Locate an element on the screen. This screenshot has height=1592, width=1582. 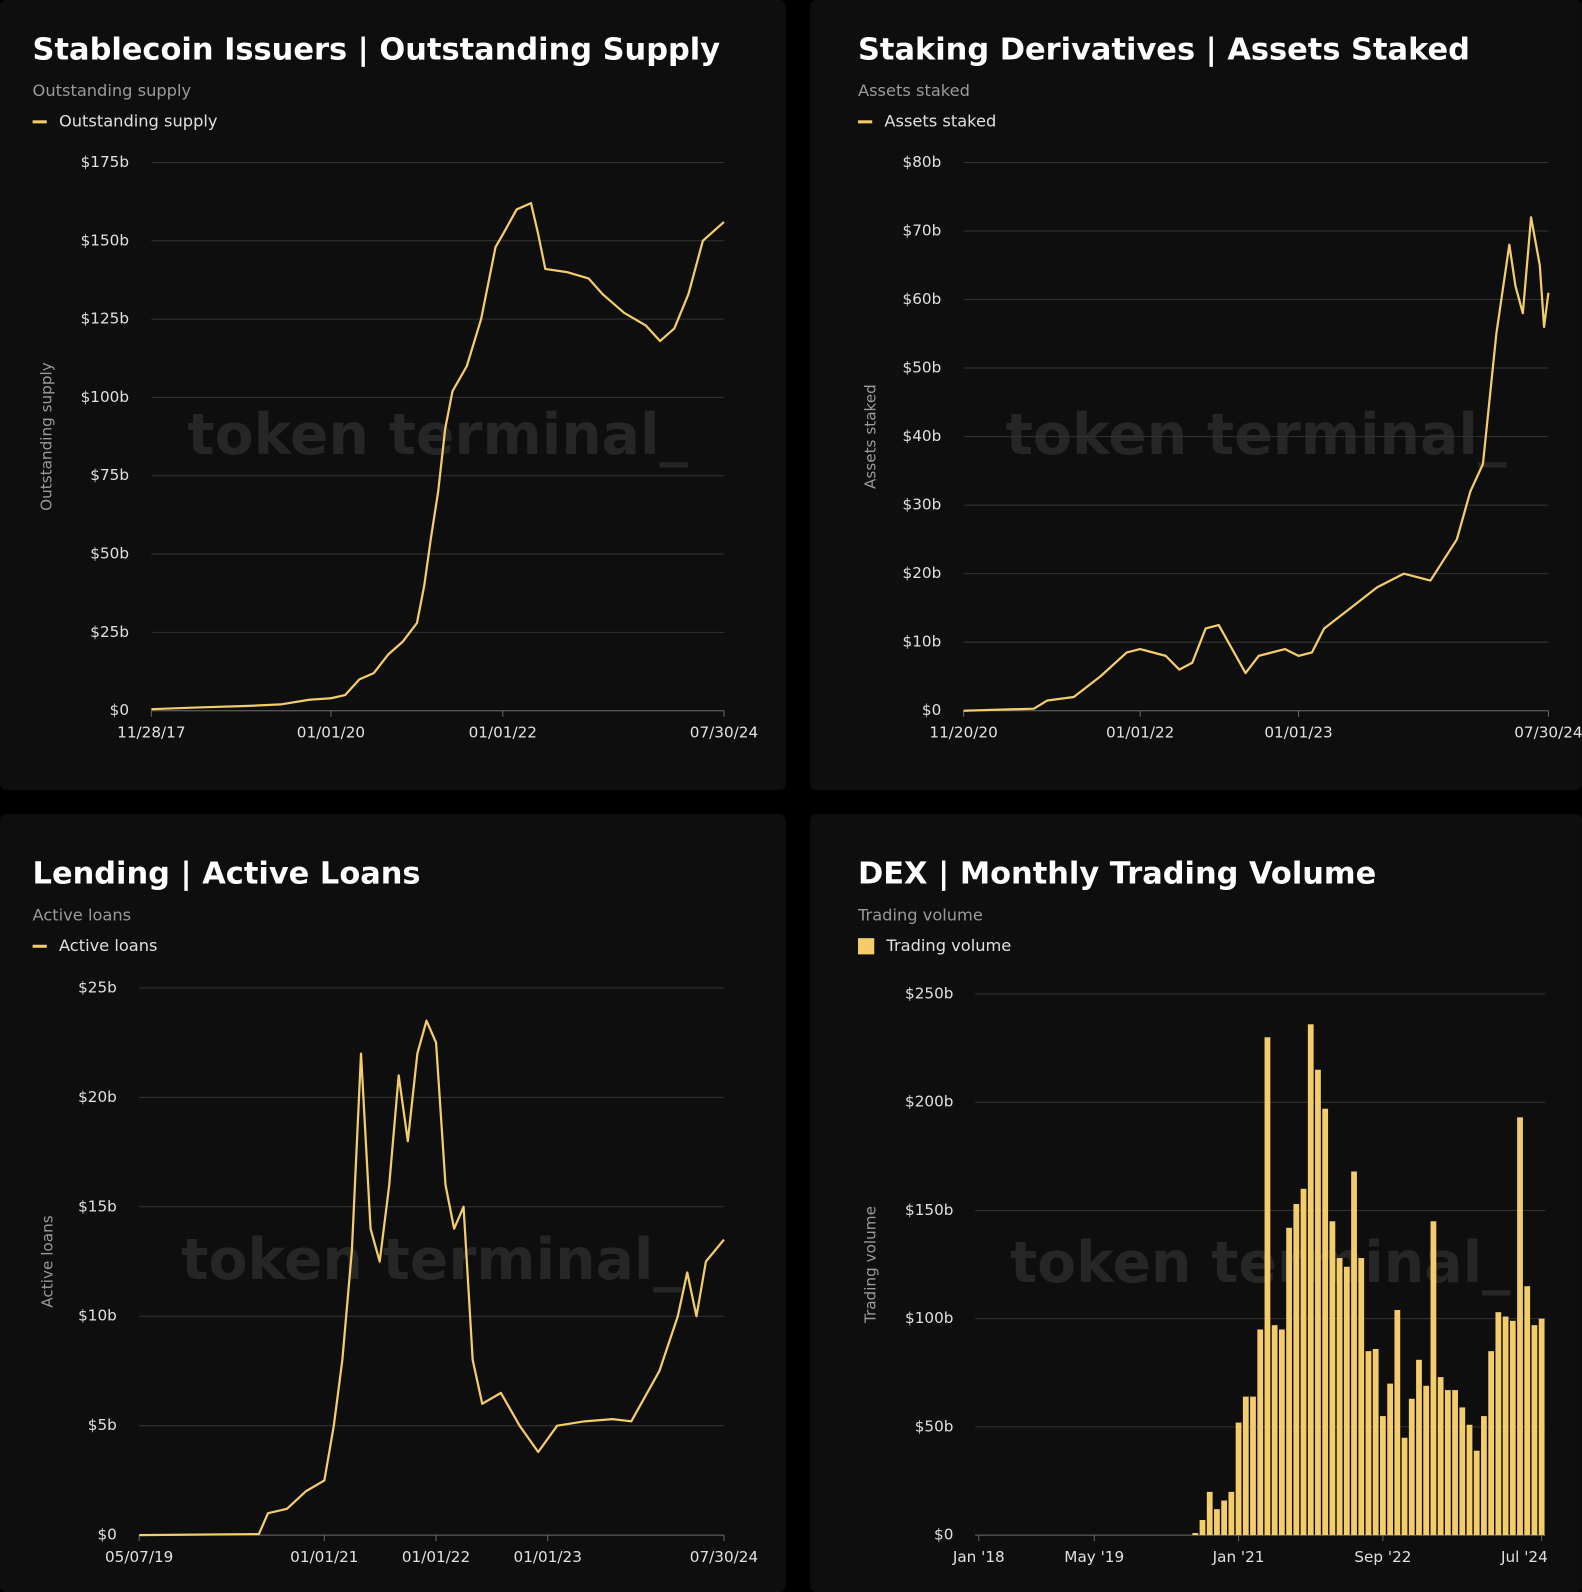
legend-swatch is located at coordinates (866, 946).